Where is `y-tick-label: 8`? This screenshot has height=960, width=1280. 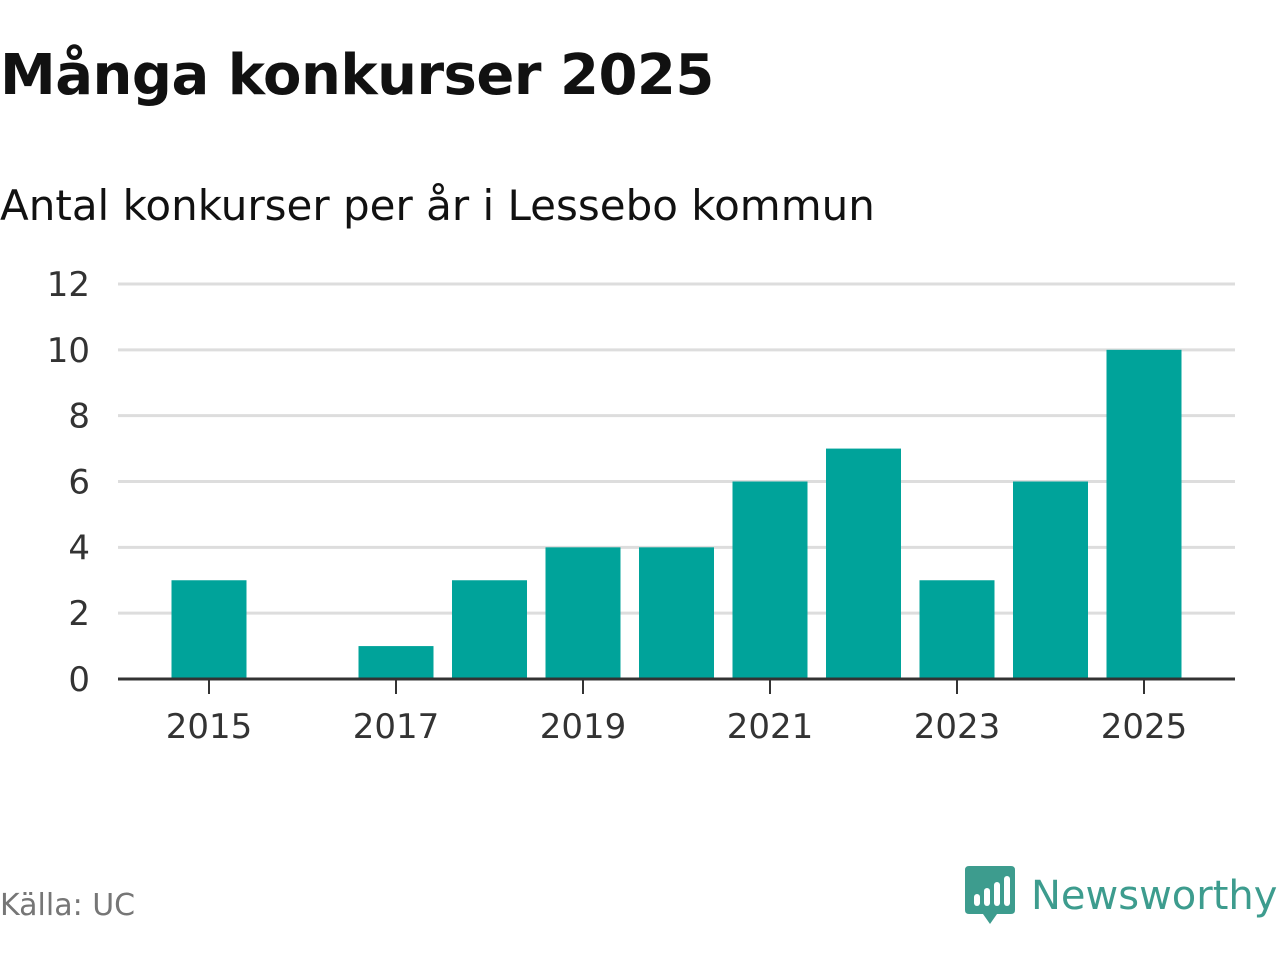 y-tick-label: 8 is located at coordinates (79, 417).